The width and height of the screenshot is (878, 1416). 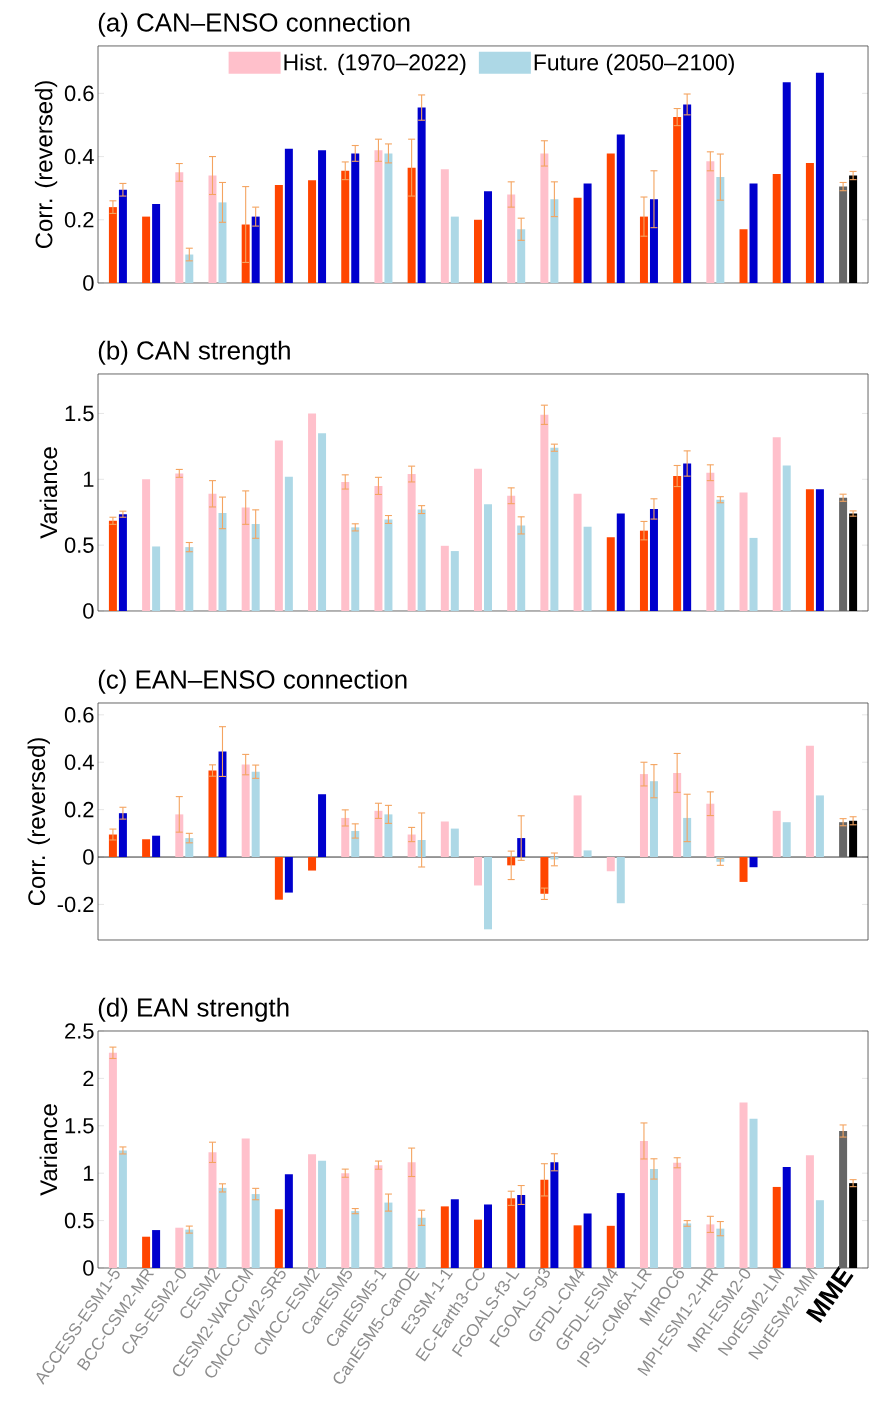 What do you see at coordinates (375, 64) in the screenshot?
I see `legend-label: Hist. (1970–2022)` at bounding box center [375, 64].